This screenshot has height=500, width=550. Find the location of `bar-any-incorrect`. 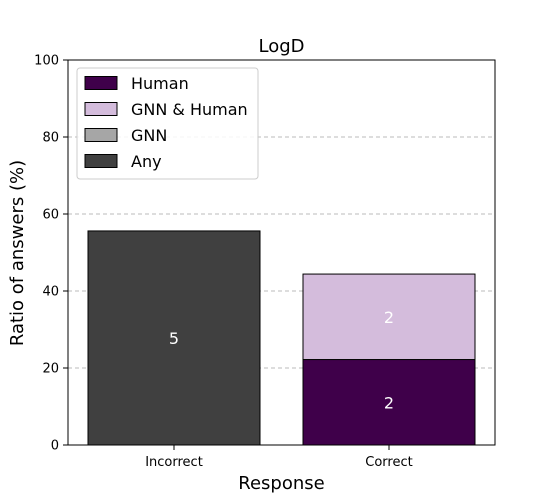

bar-any-incorrect is located at coordinates (174, 338).